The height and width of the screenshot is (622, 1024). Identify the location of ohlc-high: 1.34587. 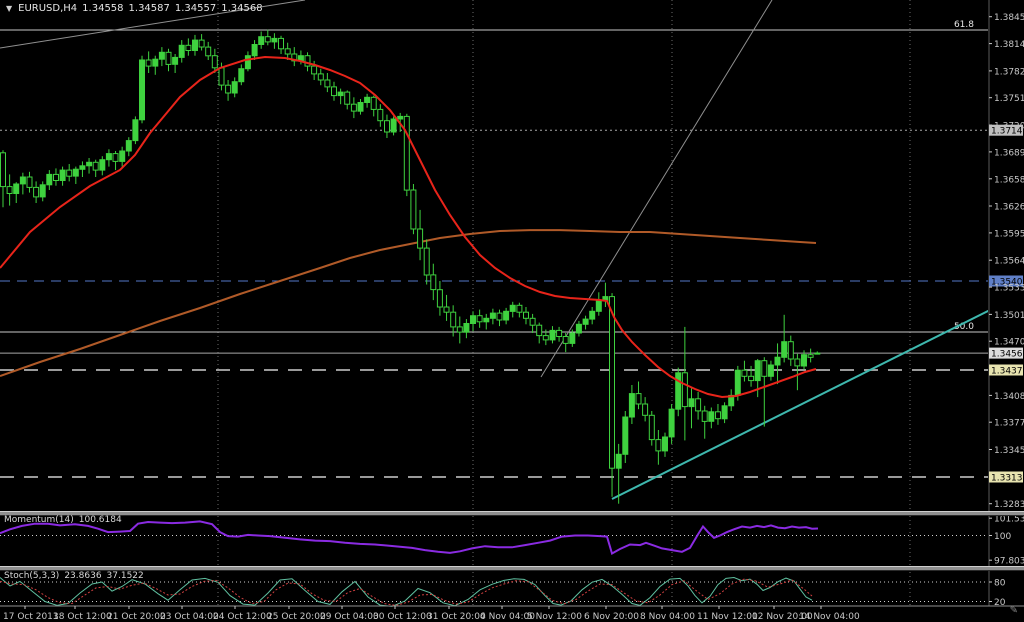
(149, 8).